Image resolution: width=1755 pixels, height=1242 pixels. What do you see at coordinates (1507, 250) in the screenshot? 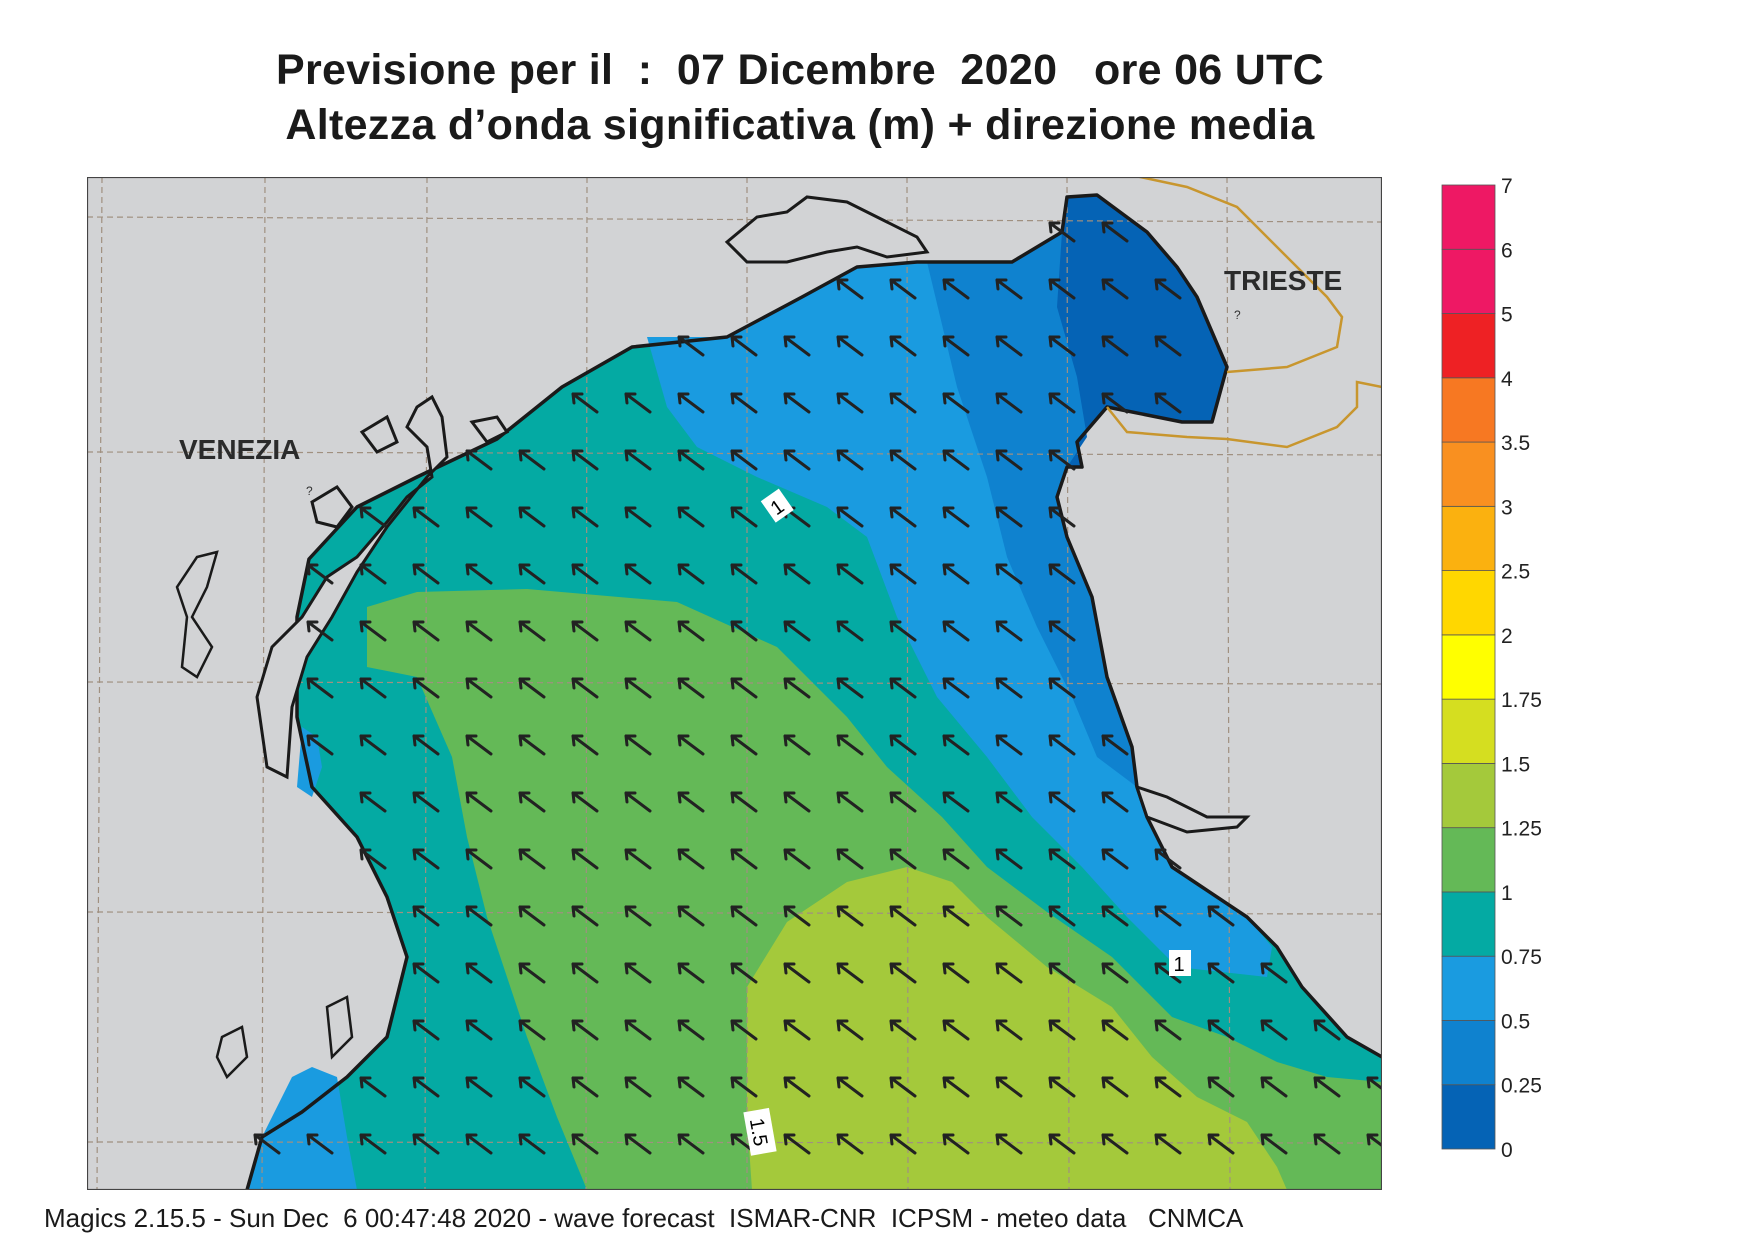
I see `legend-label: 6` at bounding box center [1507, 250].